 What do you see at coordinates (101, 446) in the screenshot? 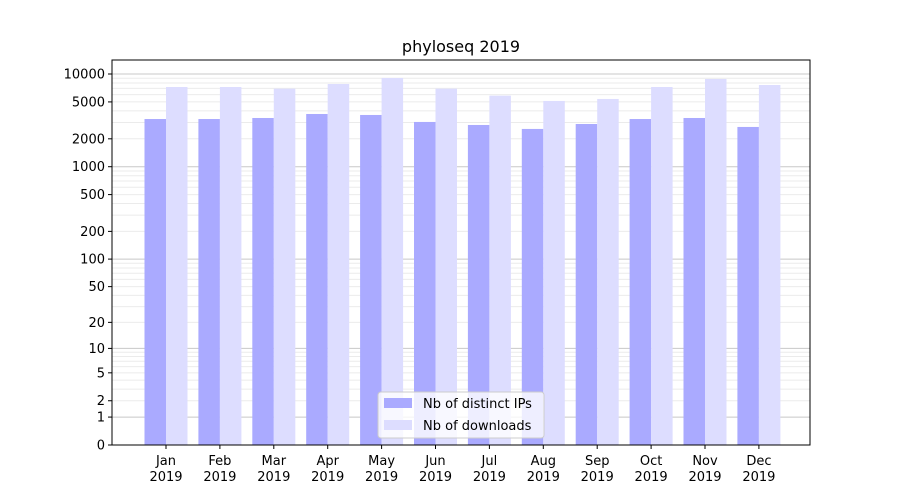
I see `y-tick-label: 0` at bounding box center [101, 446].